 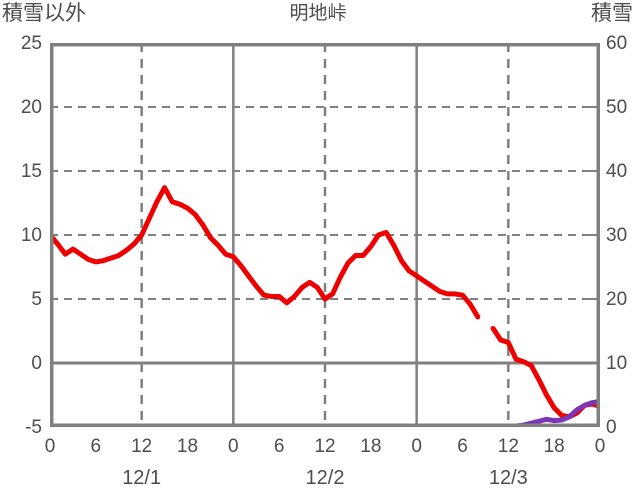 What do you see at coordinates (31, 235) in the screenshot?
I see `y-axis-left-tick: 10` at bounding box center [31, 235].